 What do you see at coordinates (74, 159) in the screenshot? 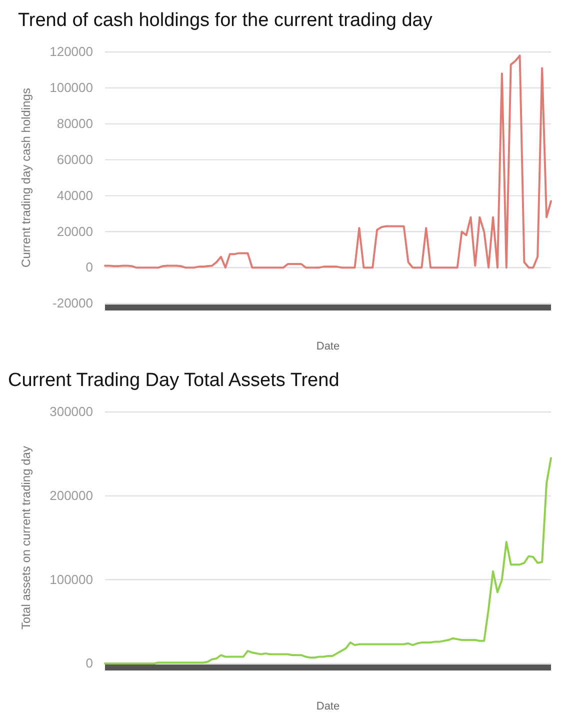
I see `y-tick-label: 60000` at bounding box center [74, 159].